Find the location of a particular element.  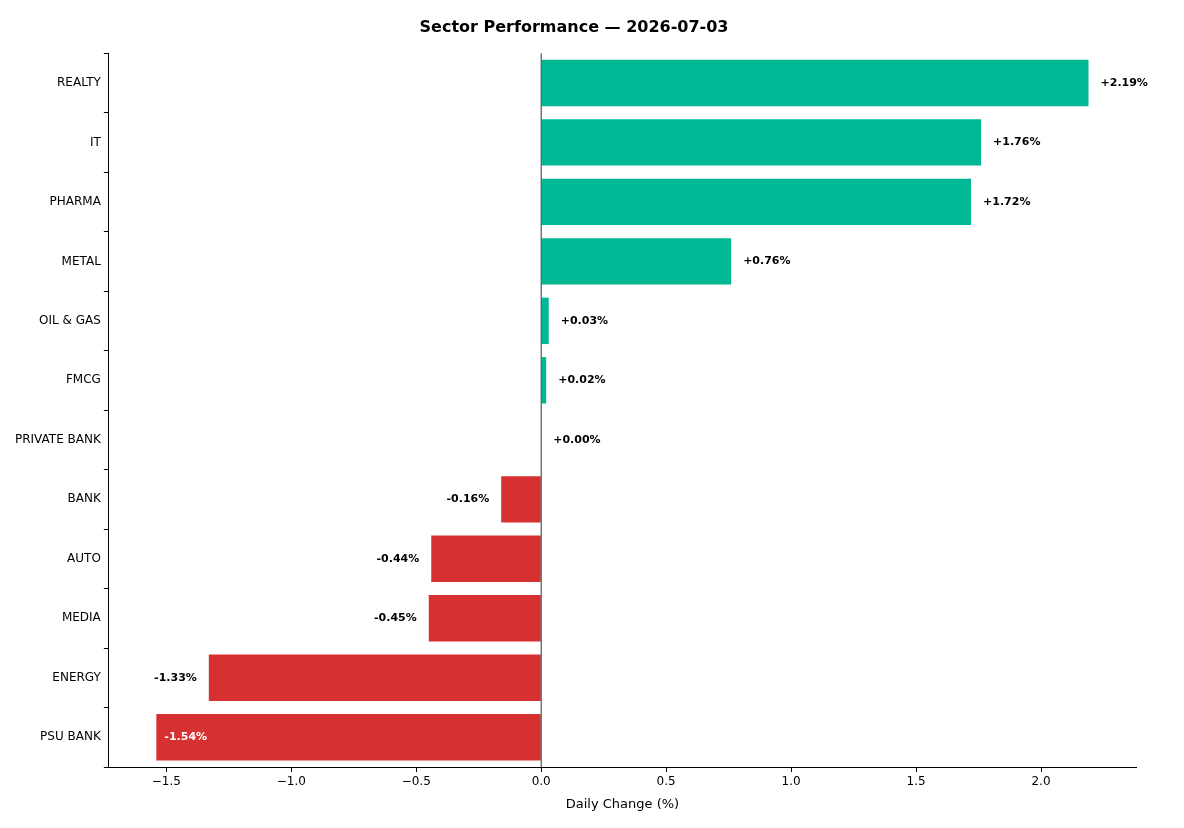

y-tick-label: AUTO is located at coordinates (84, 557).